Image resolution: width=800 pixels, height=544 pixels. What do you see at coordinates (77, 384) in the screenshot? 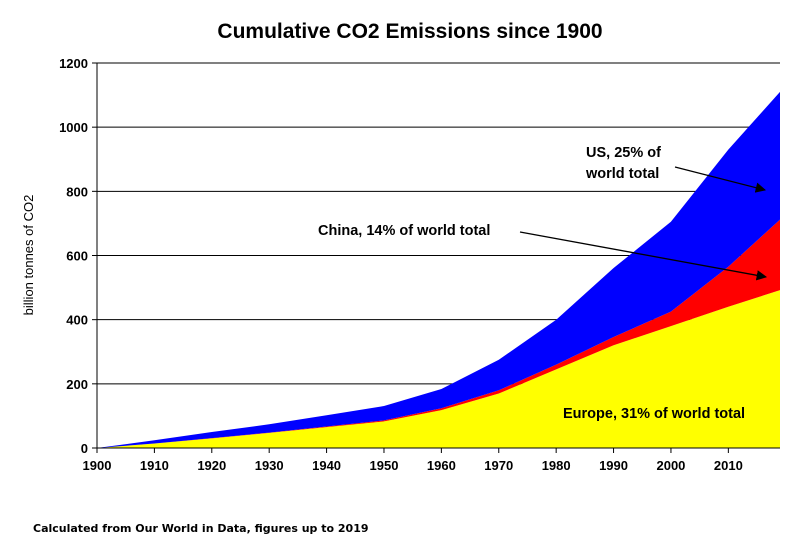
I see `y-tick-label-200: 200` at bounding box center [77, 384].